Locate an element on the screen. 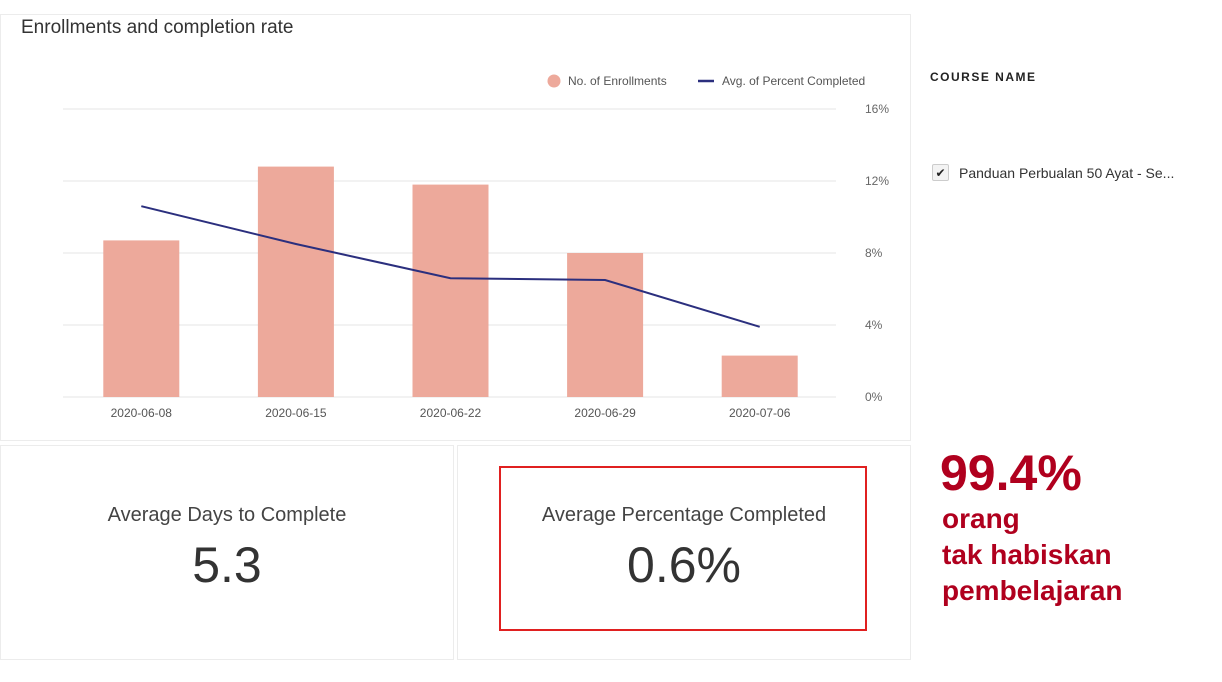 The height and width of the screenshot is (682, 1222). card-label: Average Percentage Completed is located at coordinates (684, 515).